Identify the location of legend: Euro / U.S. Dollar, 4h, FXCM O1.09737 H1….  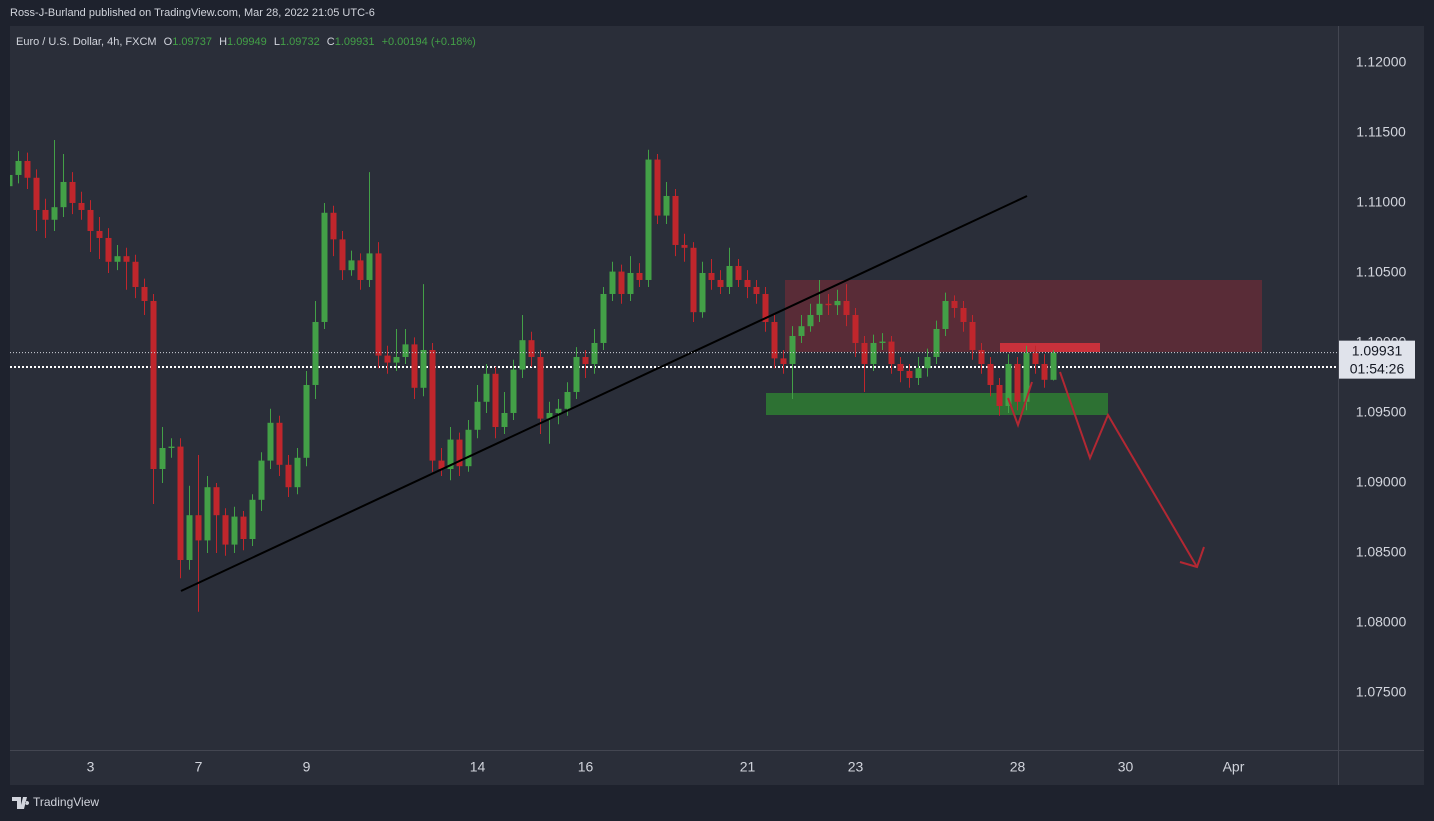
(246, 42).